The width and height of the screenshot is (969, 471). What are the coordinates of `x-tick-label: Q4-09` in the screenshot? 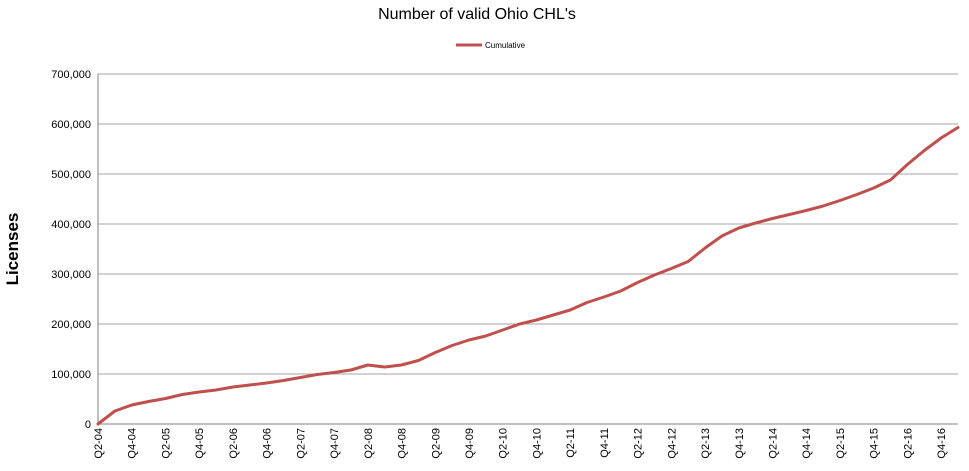 It's located at (470, 443).